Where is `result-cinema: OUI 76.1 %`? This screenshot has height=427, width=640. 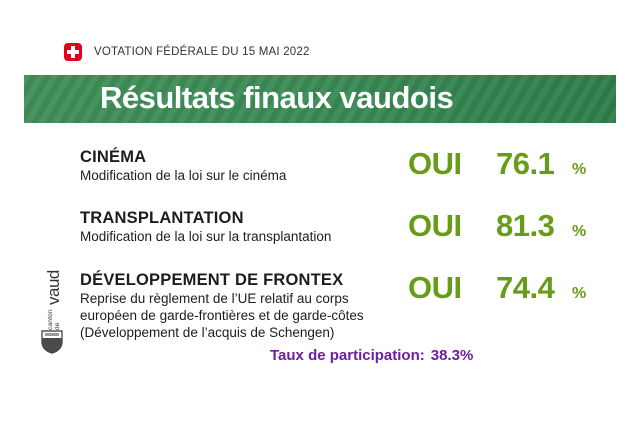
result-cinema: OUI 76.1 % is located at coordinates (497, 164).